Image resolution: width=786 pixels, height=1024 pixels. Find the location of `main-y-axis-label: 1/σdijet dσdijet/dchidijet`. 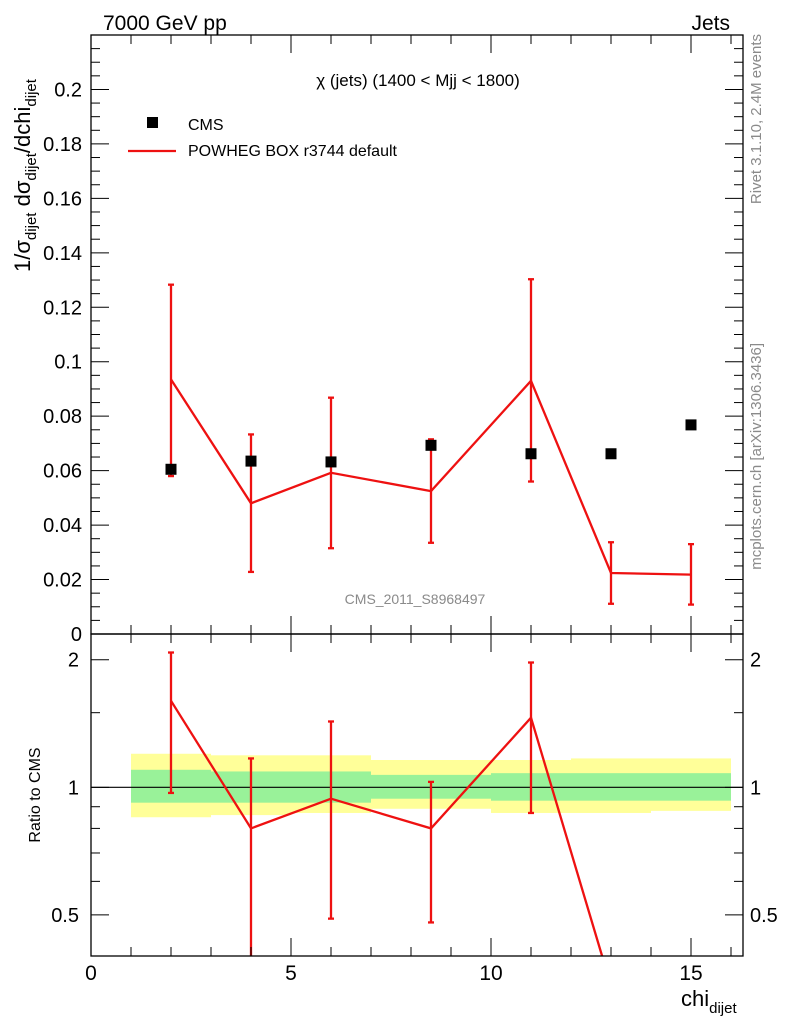

main-y-axis-label: 1/σdijet dσdijet/dchidijet is located at coordinates (25, 175).